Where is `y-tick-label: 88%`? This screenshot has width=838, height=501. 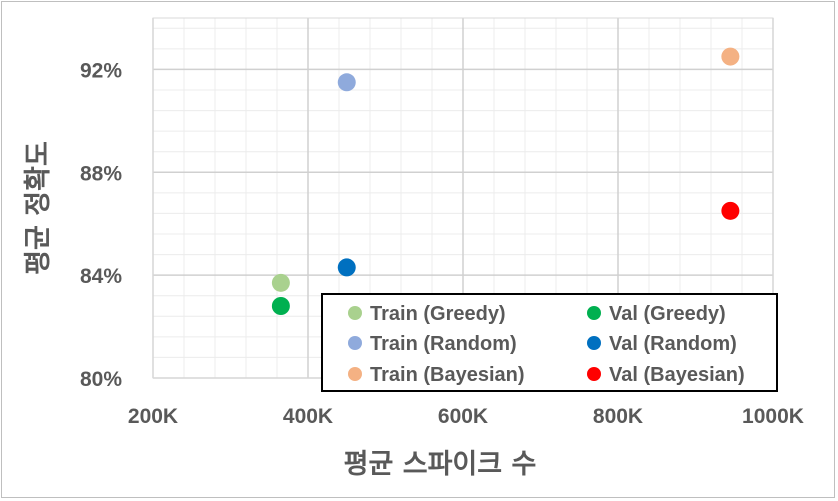 y-tick-label: 88% is located at coordinates (101, 173).